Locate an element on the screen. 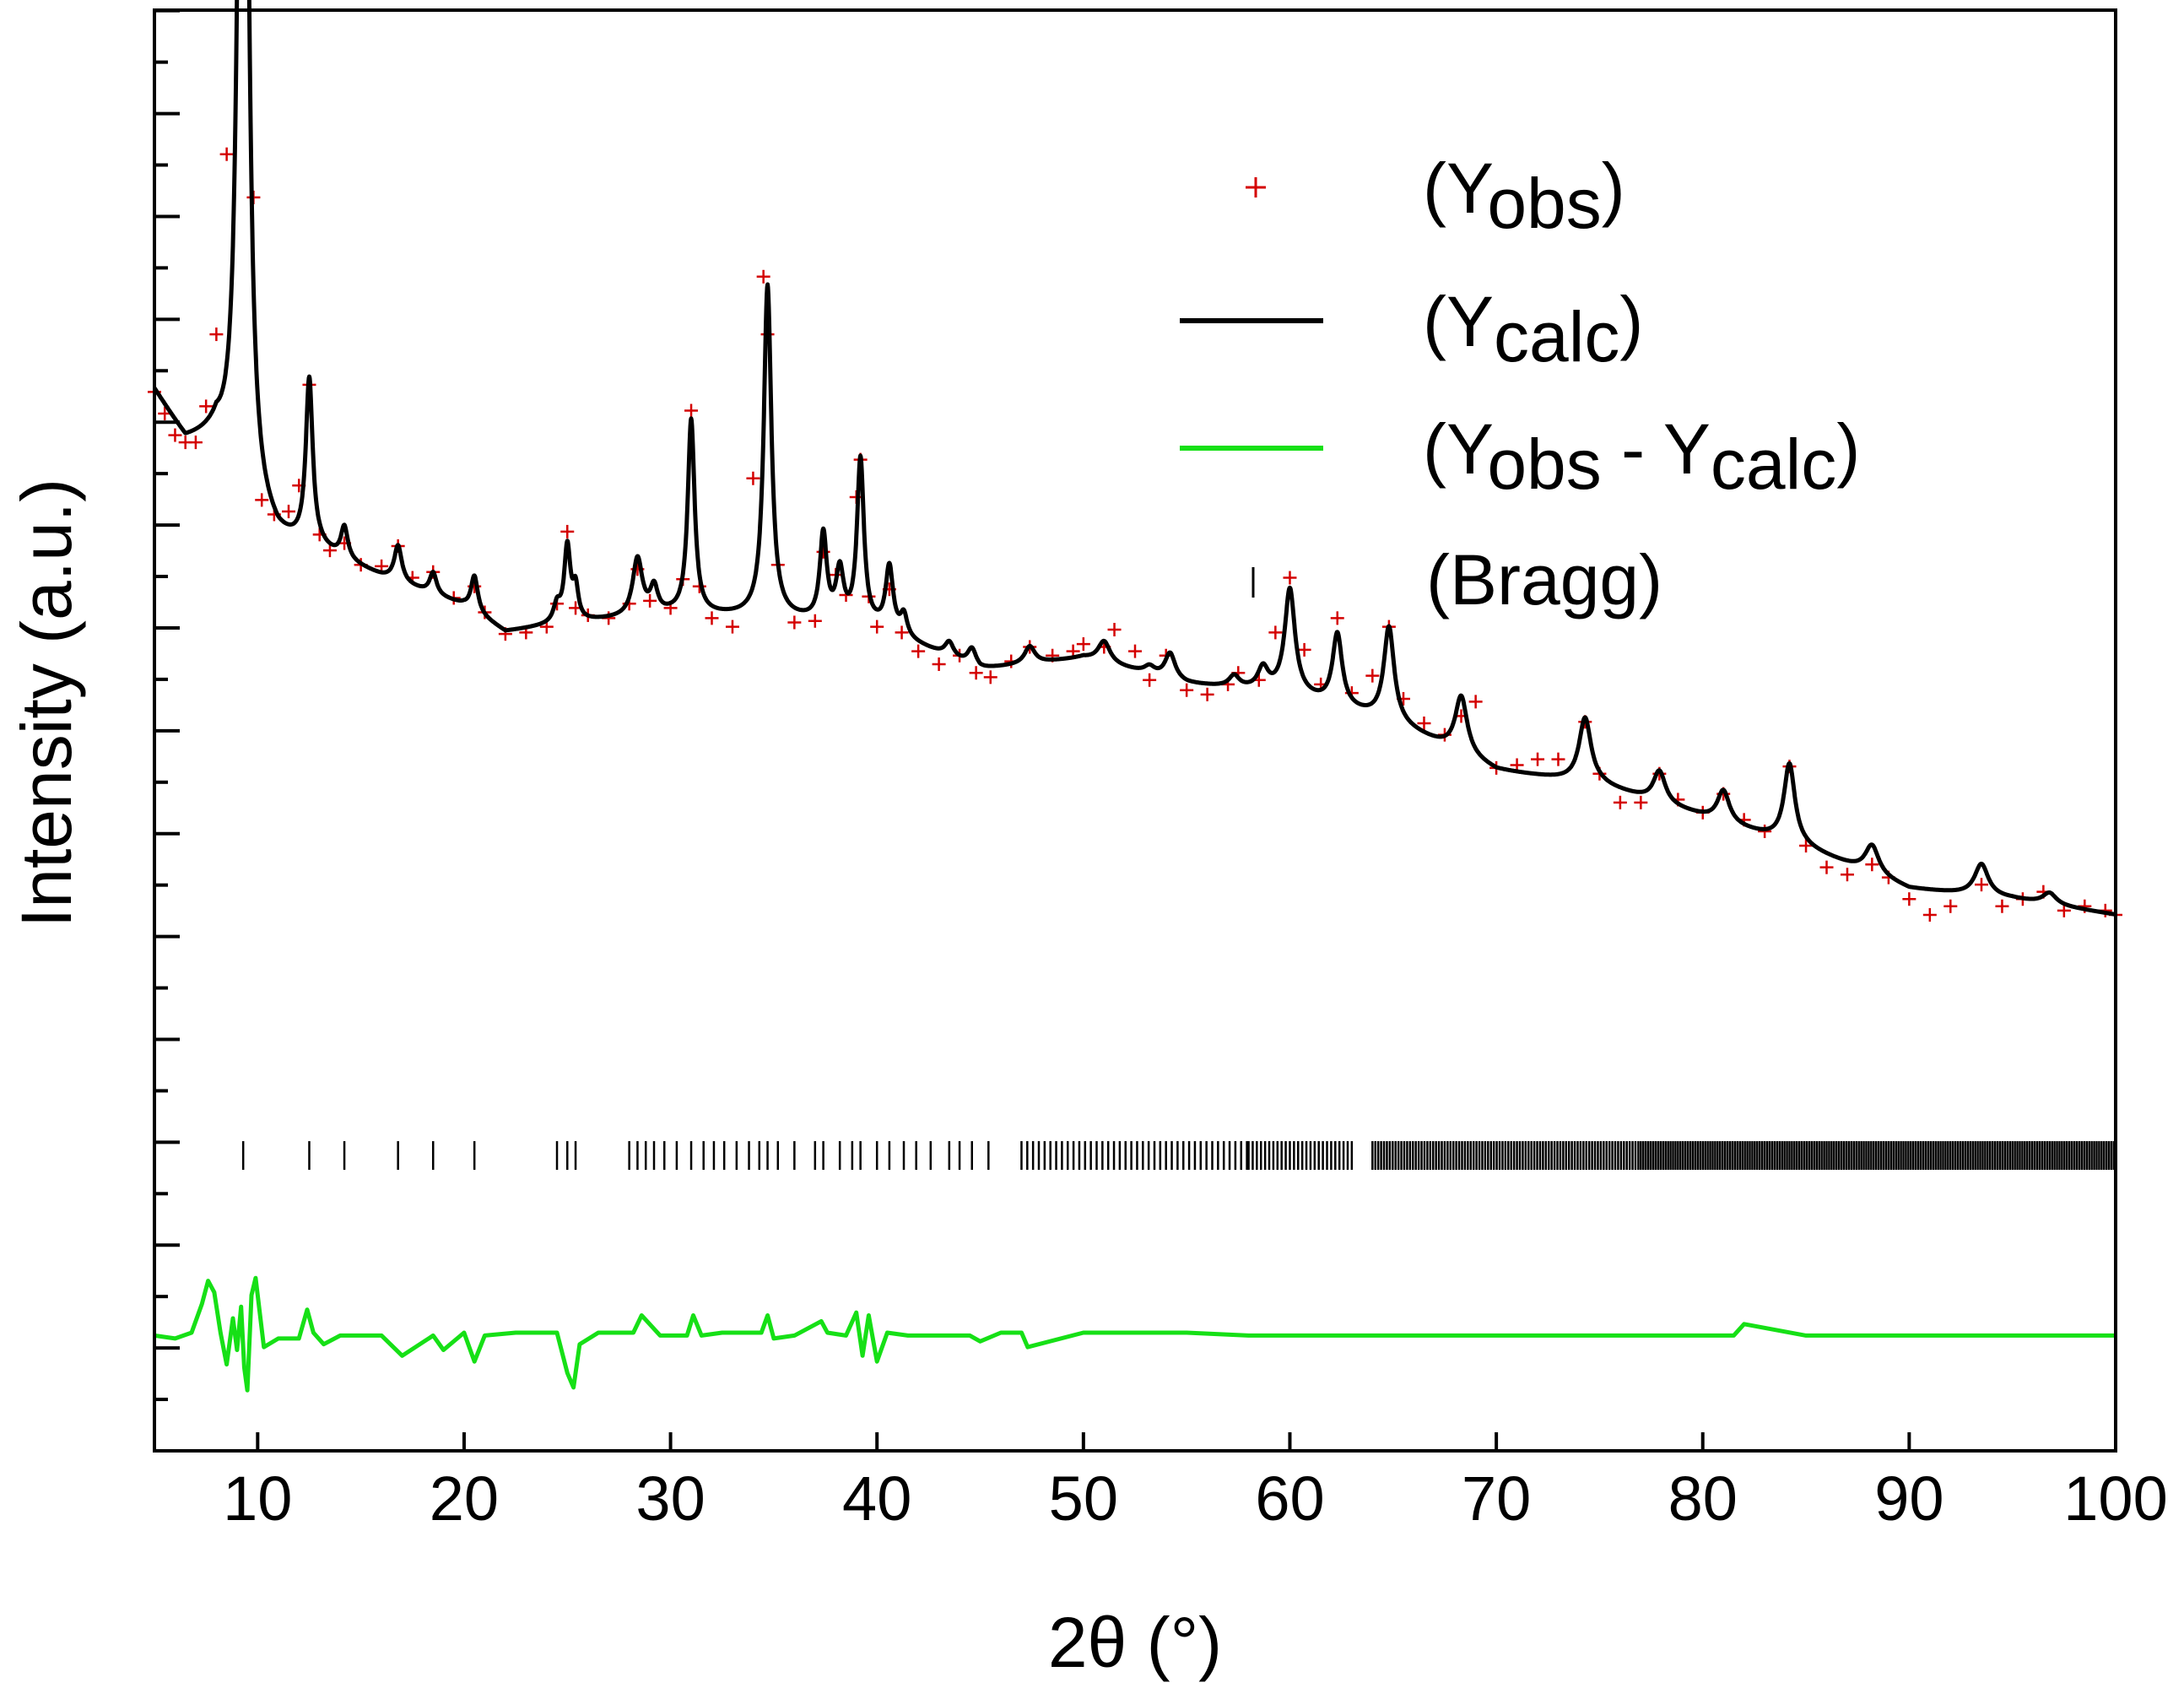 The width and height of the screenshot is (2184, 1688). x-tick-label: 20 is located at coordinates (464, 1498).